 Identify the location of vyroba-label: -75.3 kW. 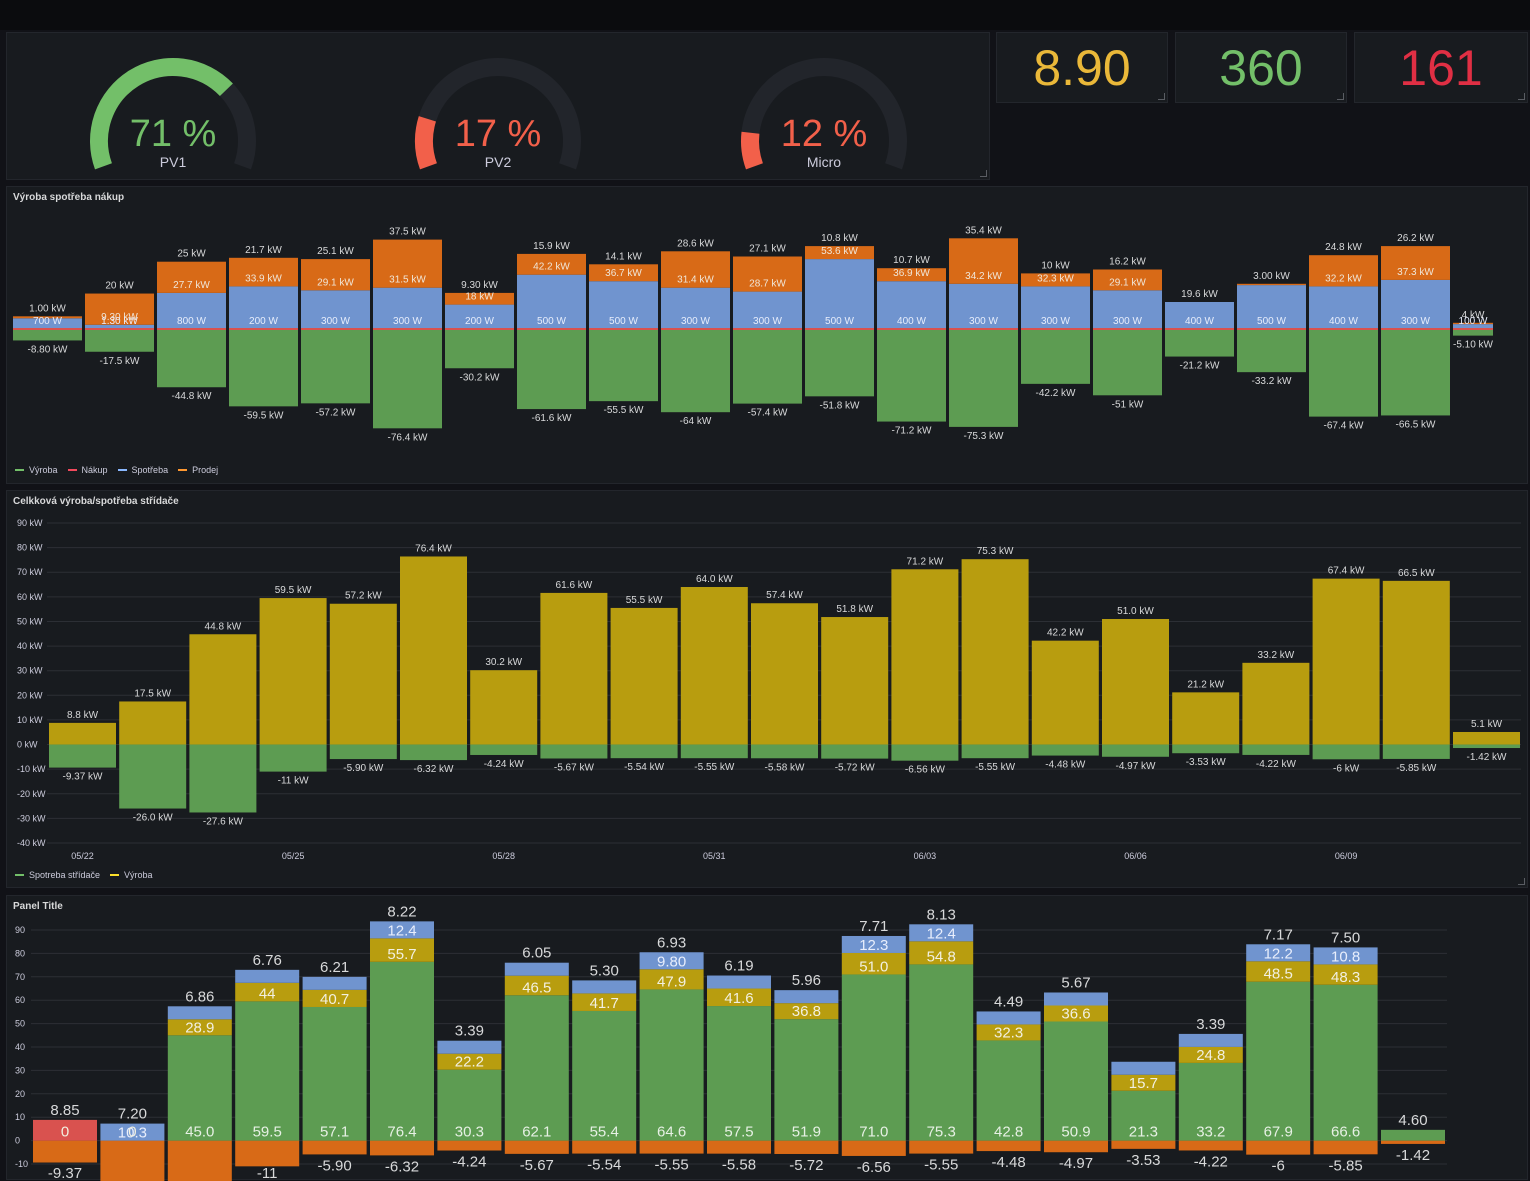
(983, 436).